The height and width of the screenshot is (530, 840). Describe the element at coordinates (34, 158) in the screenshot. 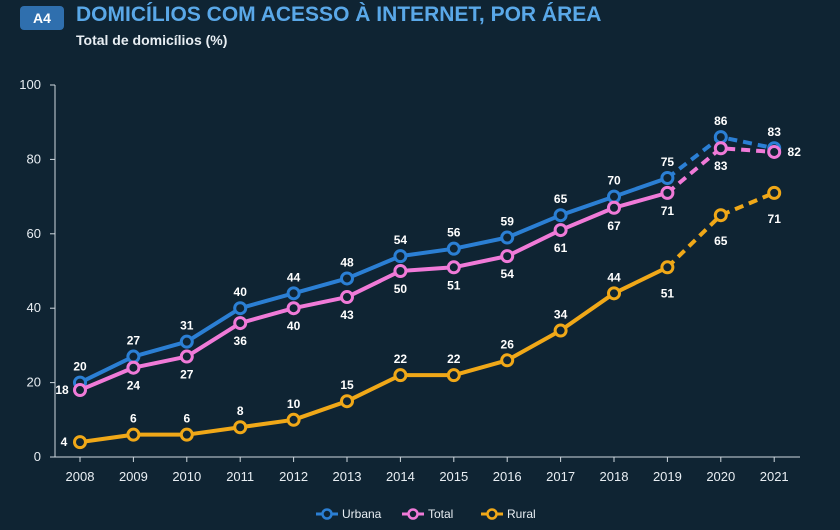

I see `y-tick-label: 80` at that location.